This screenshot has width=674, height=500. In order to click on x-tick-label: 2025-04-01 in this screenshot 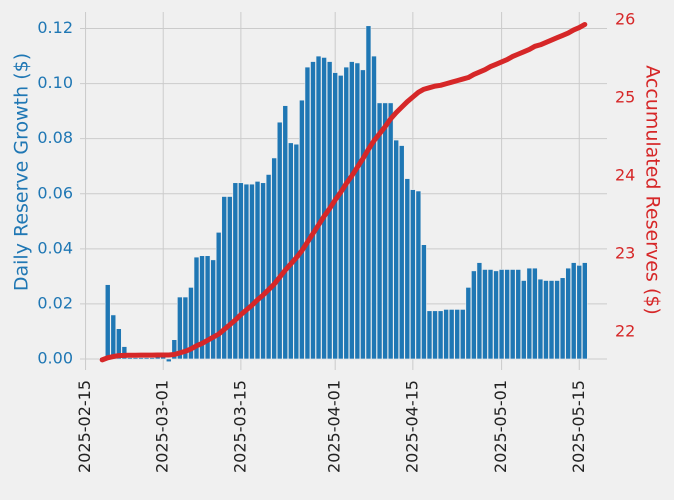, I will do `click(334, 426)`.